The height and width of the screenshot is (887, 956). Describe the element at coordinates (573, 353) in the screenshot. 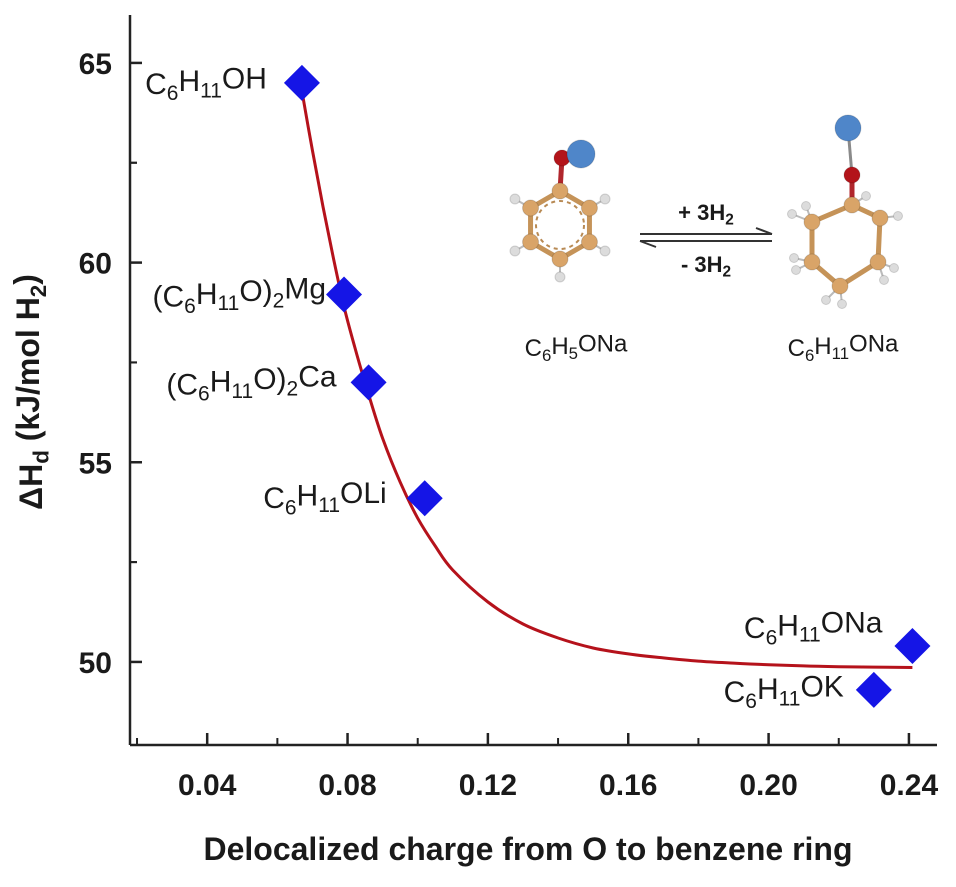

I see `reactant-molecule-label-part: 5` at that location.